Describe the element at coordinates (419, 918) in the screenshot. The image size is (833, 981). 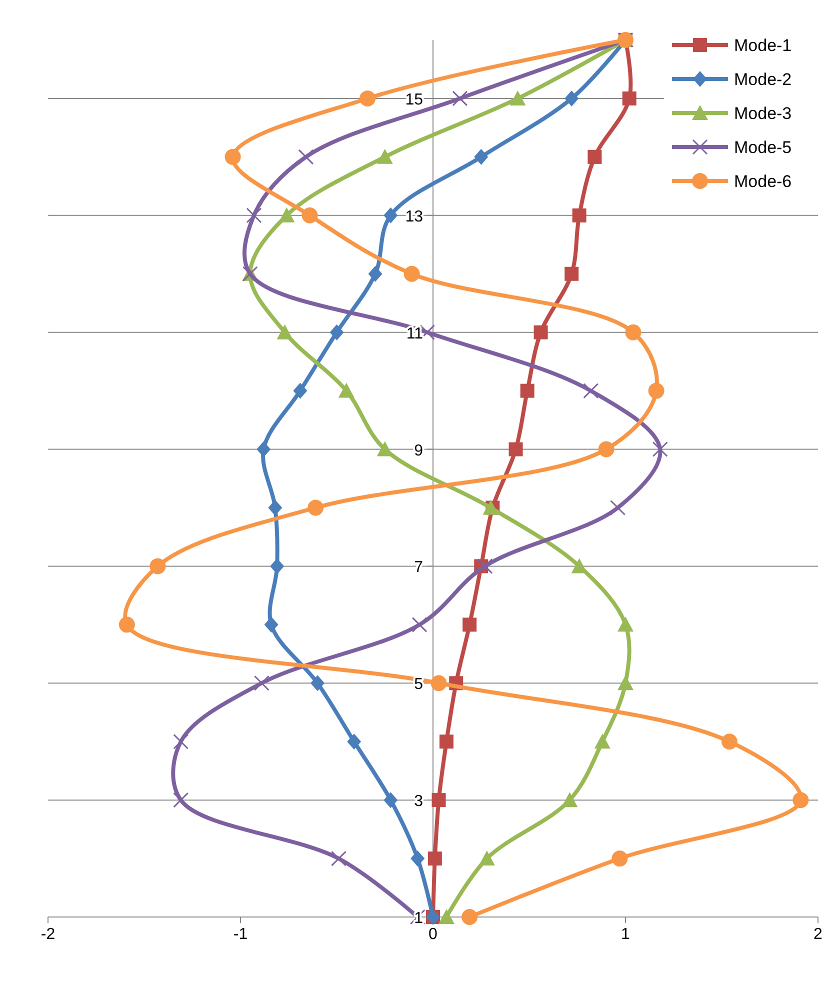
I see `y-tick-label: 1` at that location.